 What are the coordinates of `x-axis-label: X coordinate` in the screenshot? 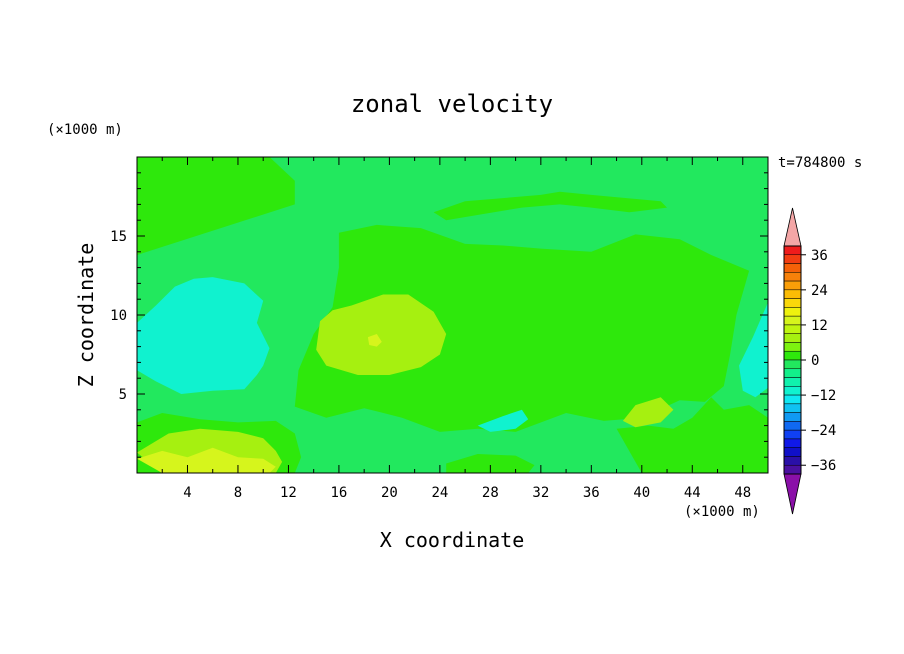 It's located at (452, 540).